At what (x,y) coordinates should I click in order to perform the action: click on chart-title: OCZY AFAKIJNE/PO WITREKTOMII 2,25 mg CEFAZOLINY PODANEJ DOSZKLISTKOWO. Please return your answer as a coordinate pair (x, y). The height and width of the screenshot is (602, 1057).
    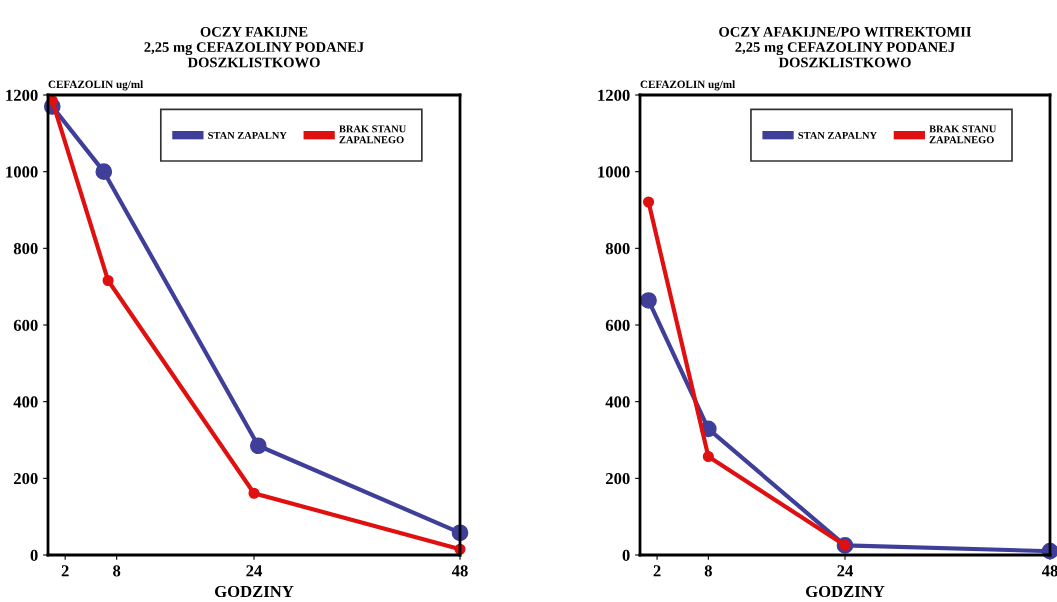
    Looking at the image, I should click on (845, 47).